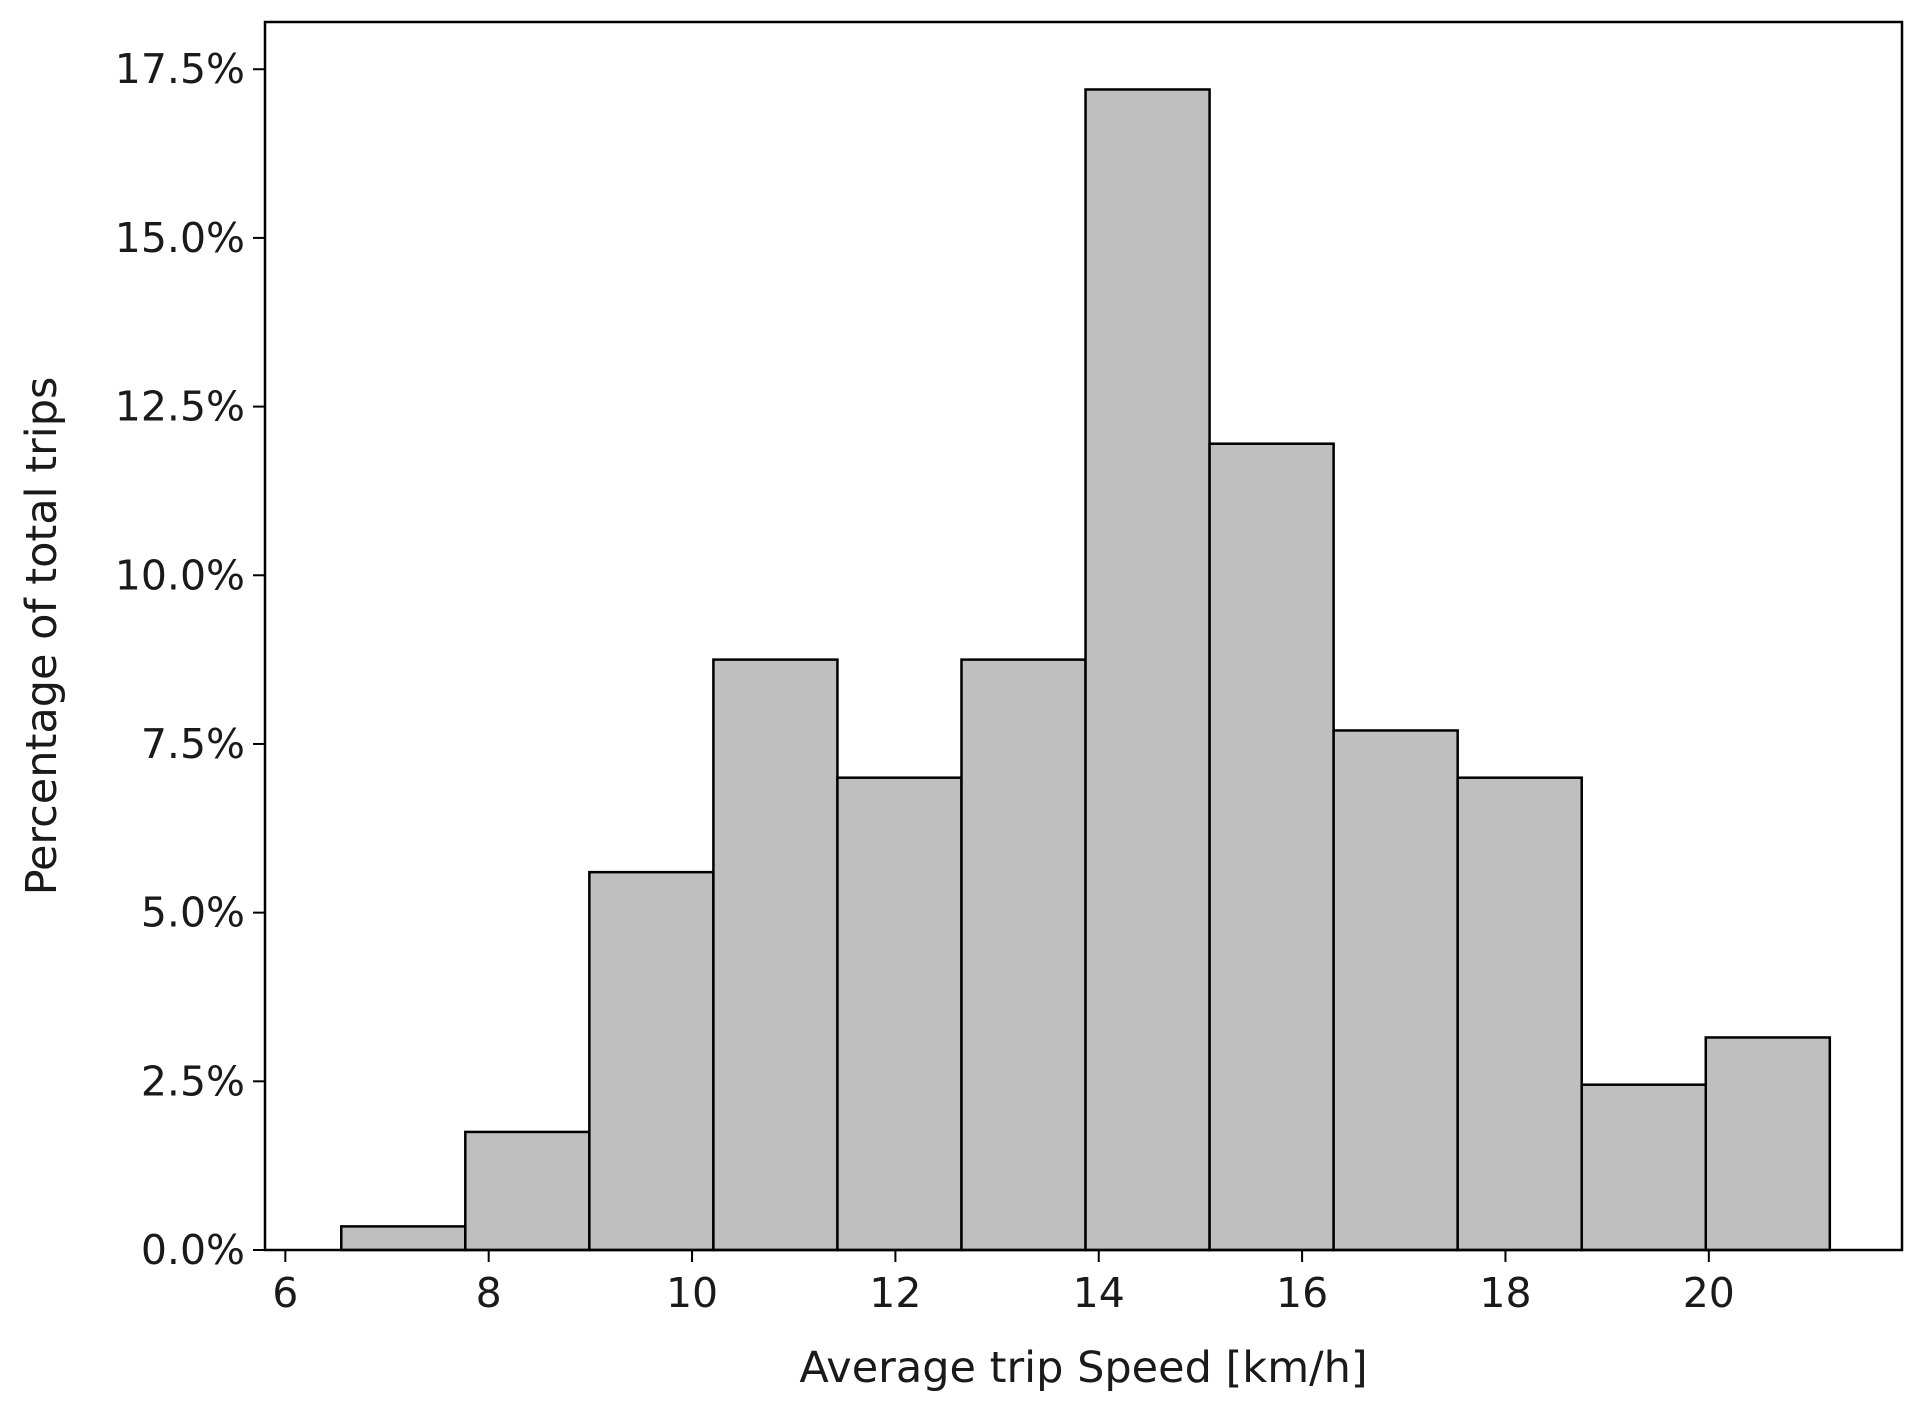 This screenshot has width=1918, height=1408. What do you see at coordinates (692, 1293) in the screenshot?
I see `x-tick-label: 10` at bounding box center [692, 1293].